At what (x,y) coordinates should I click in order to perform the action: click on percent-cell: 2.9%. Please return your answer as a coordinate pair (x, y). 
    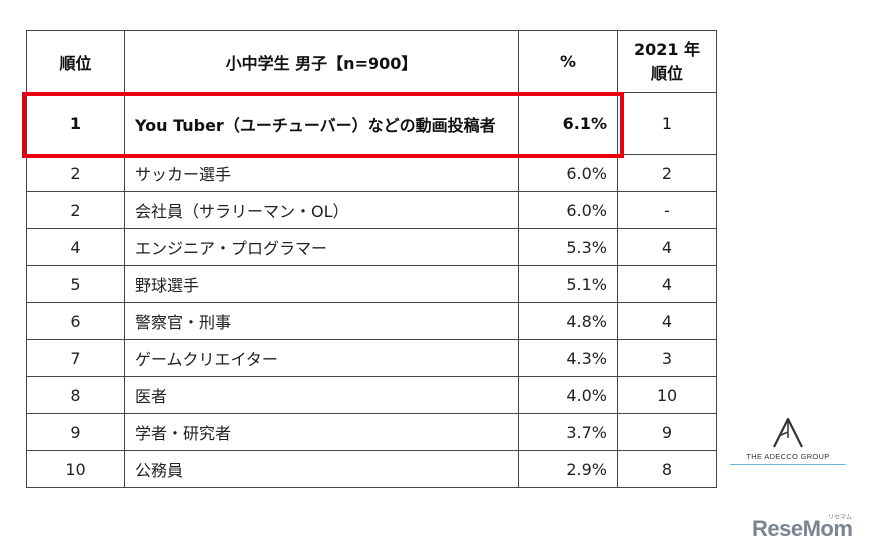
    Looking at the image, I should click on (568, 469).